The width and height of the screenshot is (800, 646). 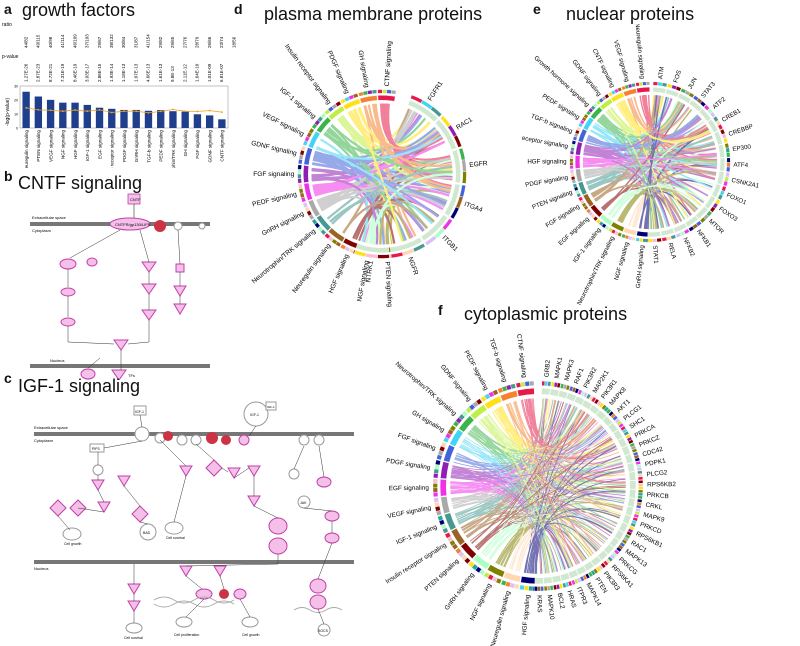 I want to click on protein-label: FOS, so click(x=677, y=76).